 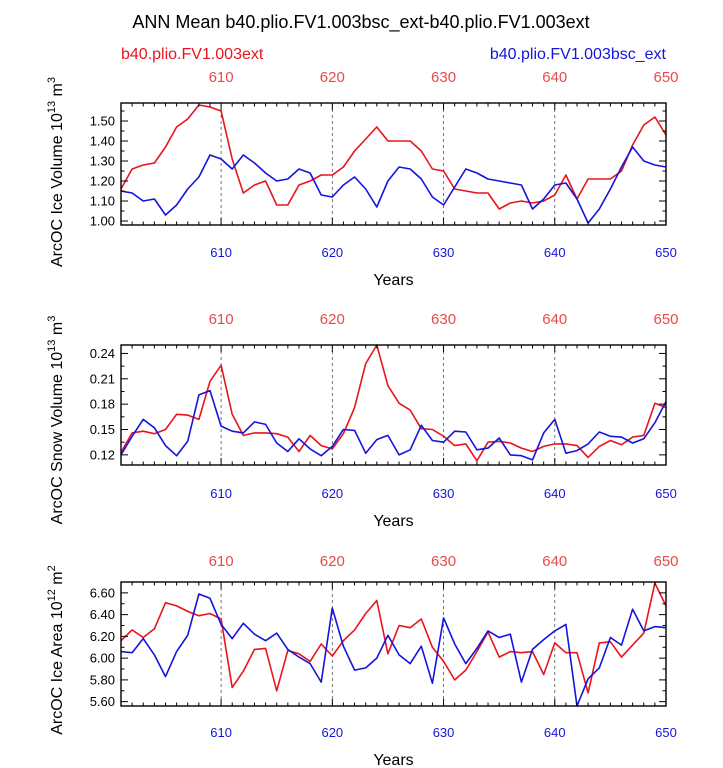 I want to click on y-tick-label: 0.21, so click(x=102, y=378).